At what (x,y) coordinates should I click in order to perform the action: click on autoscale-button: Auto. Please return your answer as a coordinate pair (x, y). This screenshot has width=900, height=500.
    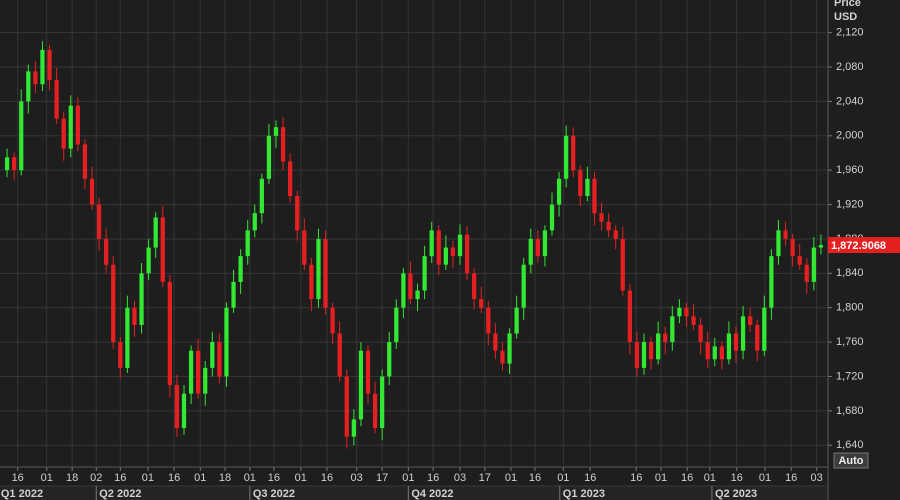
    Looking at the image, I should click on (851, 460).